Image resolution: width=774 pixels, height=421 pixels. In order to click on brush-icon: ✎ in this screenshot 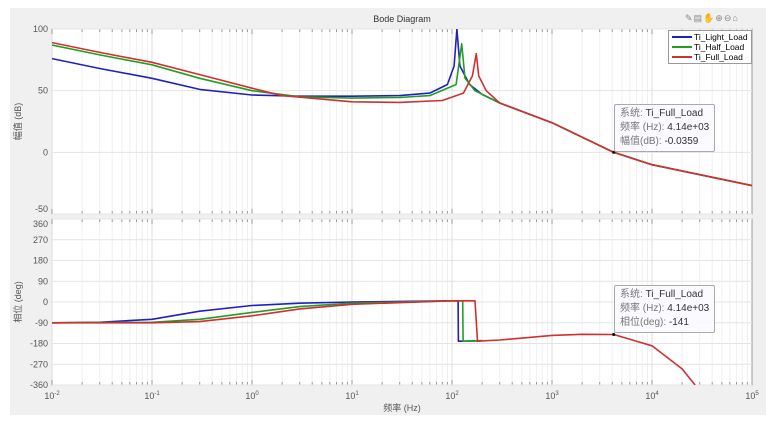, I will do `click(689, 18)`.